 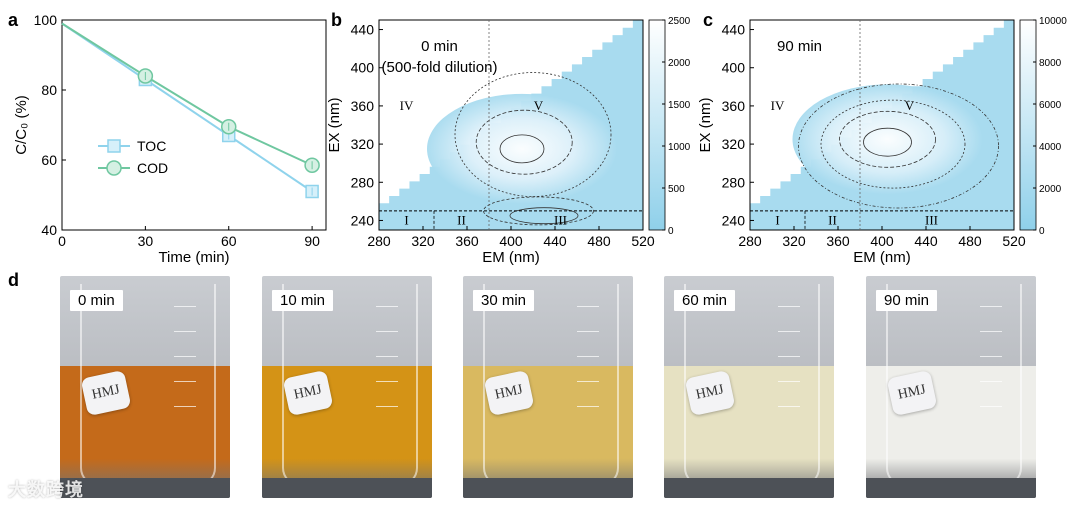 What do you see at coordinates (114, 146) in the screenshot?
I see `legend-marker-toc` at bounding box center [114, 146].